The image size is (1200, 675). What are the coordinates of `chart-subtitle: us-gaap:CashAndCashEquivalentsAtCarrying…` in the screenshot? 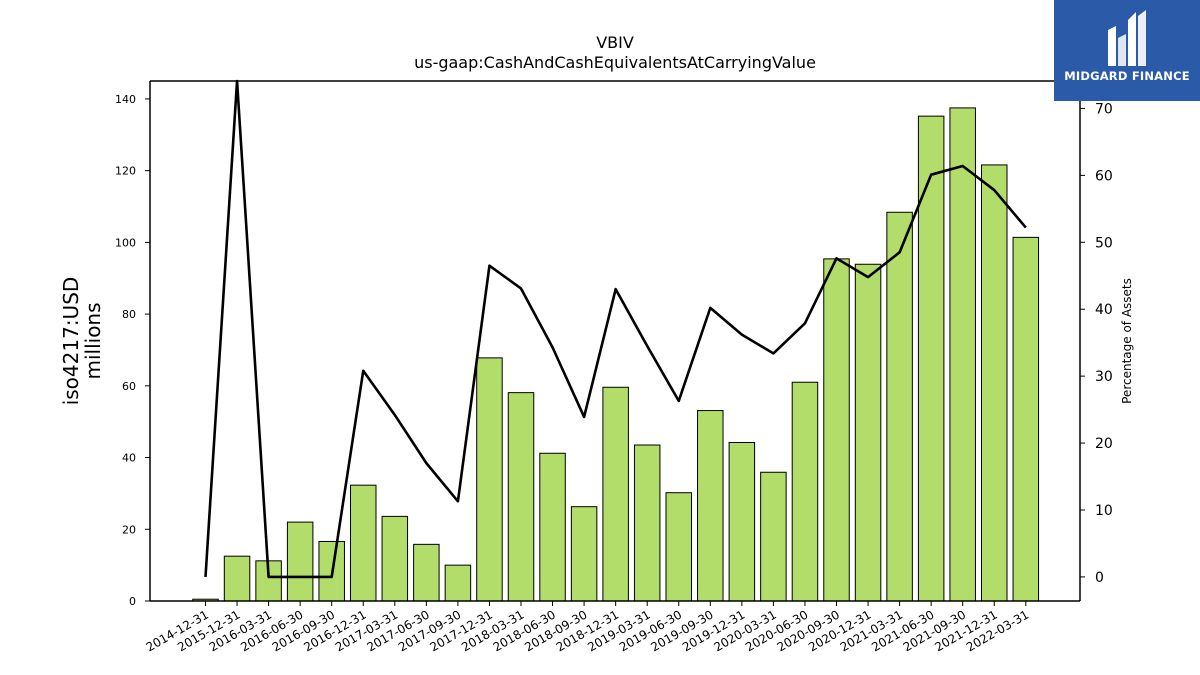 It's located at (615, 62).